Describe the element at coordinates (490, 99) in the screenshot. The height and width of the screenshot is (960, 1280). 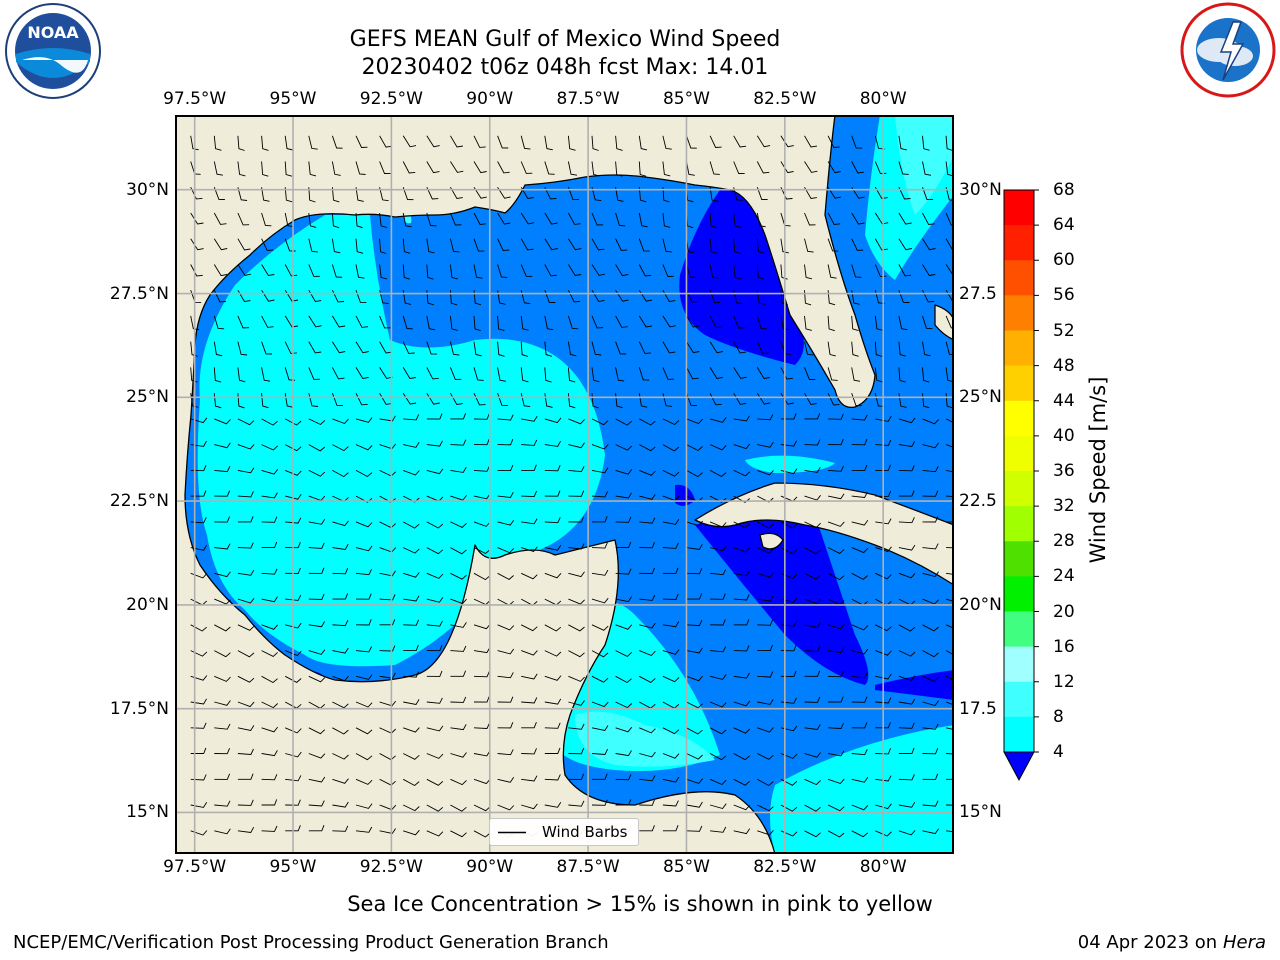
I see `lon-tick-label: 90°W` at that location.